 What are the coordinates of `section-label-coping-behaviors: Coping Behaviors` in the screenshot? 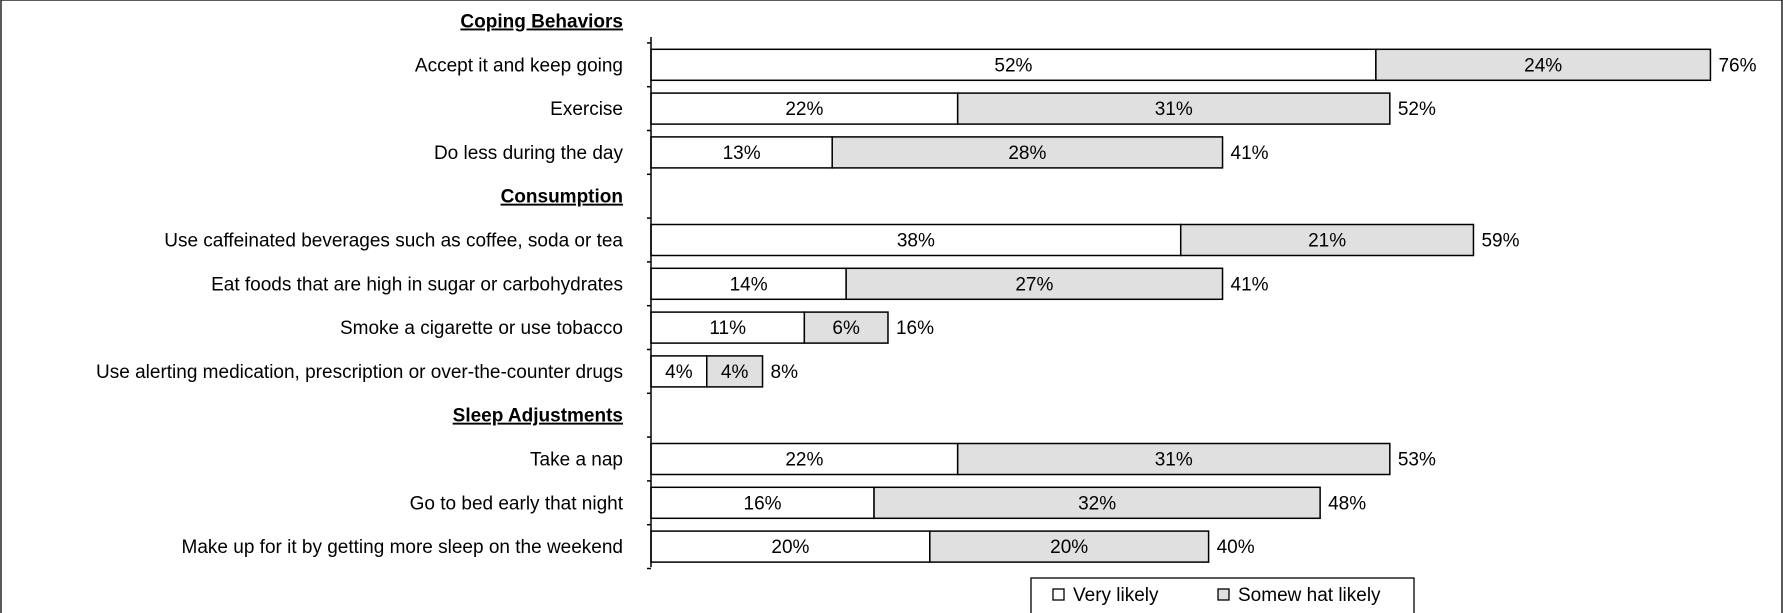 It's located at (541, 22).